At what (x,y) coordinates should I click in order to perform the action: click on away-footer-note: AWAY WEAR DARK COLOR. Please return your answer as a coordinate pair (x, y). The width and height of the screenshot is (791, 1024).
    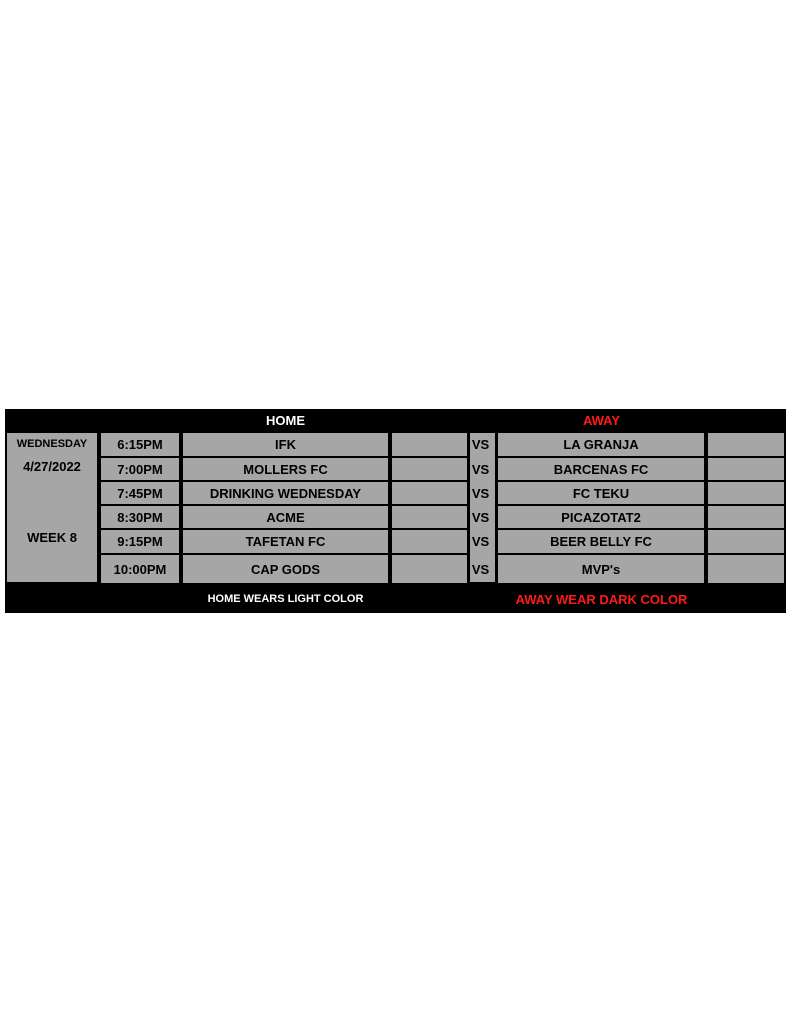
    Looking at the image, I should click on (601, 599).